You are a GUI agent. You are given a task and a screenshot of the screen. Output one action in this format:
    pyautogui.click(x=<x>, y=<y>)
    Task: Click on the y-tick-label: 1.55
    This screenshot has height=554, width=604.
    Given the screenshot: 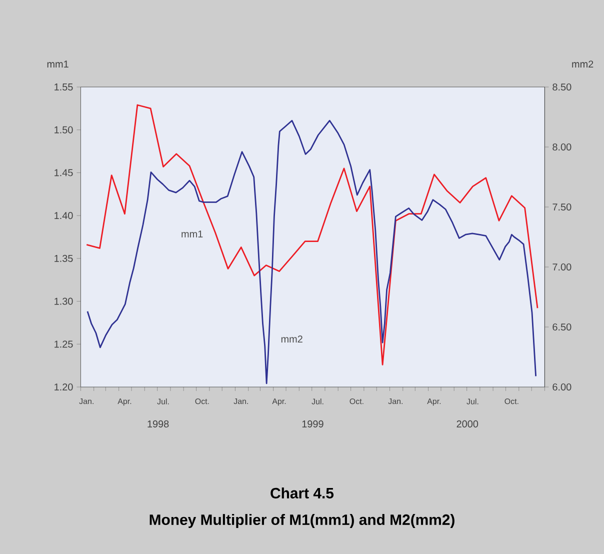 What is the action you would take?
    pyautogui.click(x=63, y=87)
    